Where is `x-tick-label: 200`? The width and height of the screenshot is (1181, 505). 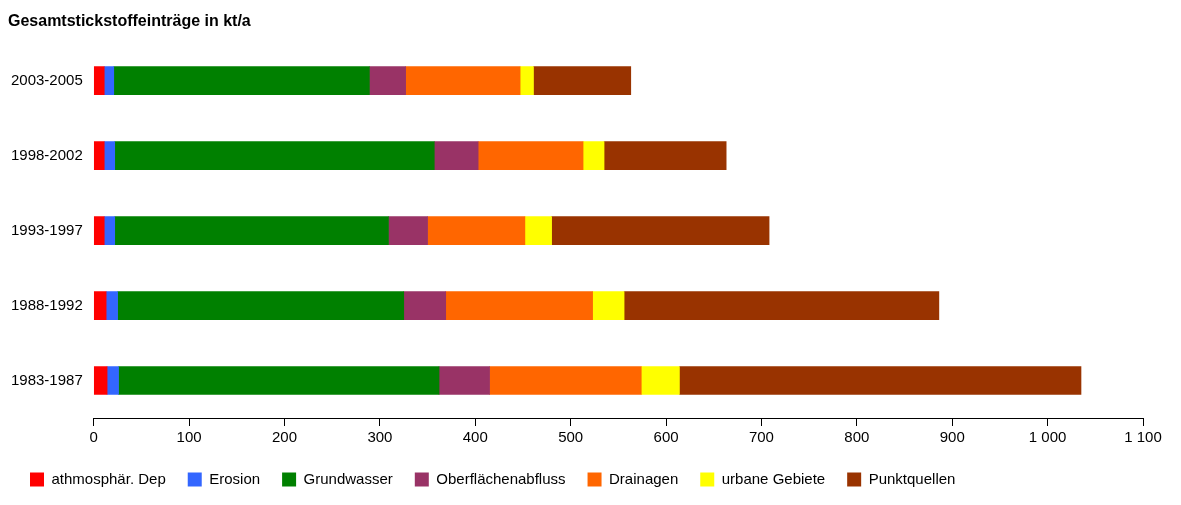
x-tick-label: 200 is located at coordinates (284, 437).